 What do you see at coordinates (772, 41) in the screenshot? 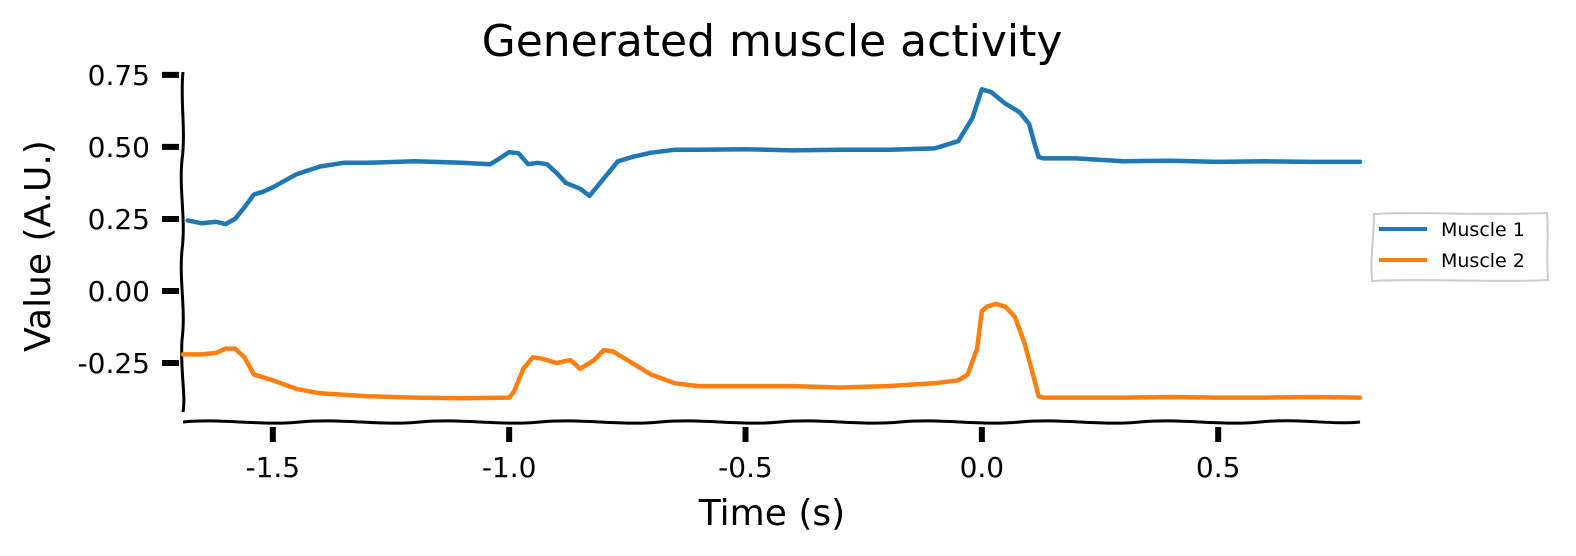
I see `chart-title: Generated muscle activity` at bounding box center [772, 41].